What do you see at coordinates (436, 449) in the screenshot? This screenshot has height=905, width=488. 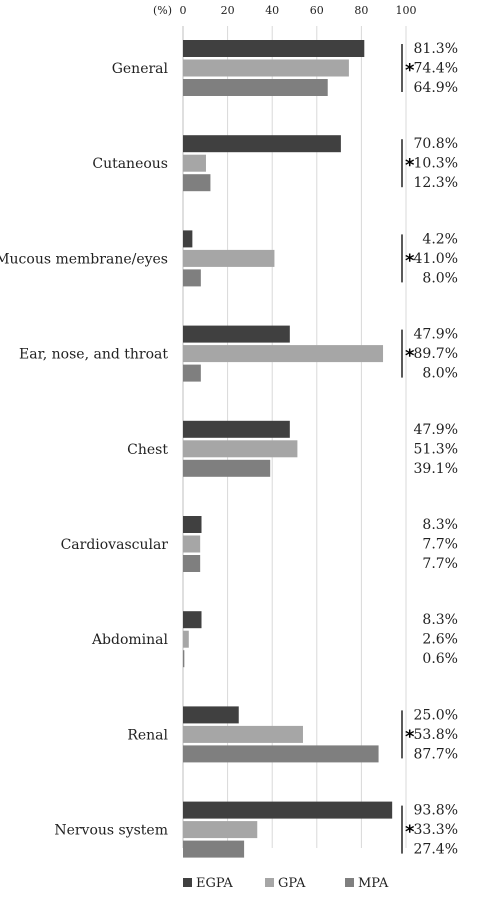 I see `value-label: 51.3%` at bounding box center [436, 449].